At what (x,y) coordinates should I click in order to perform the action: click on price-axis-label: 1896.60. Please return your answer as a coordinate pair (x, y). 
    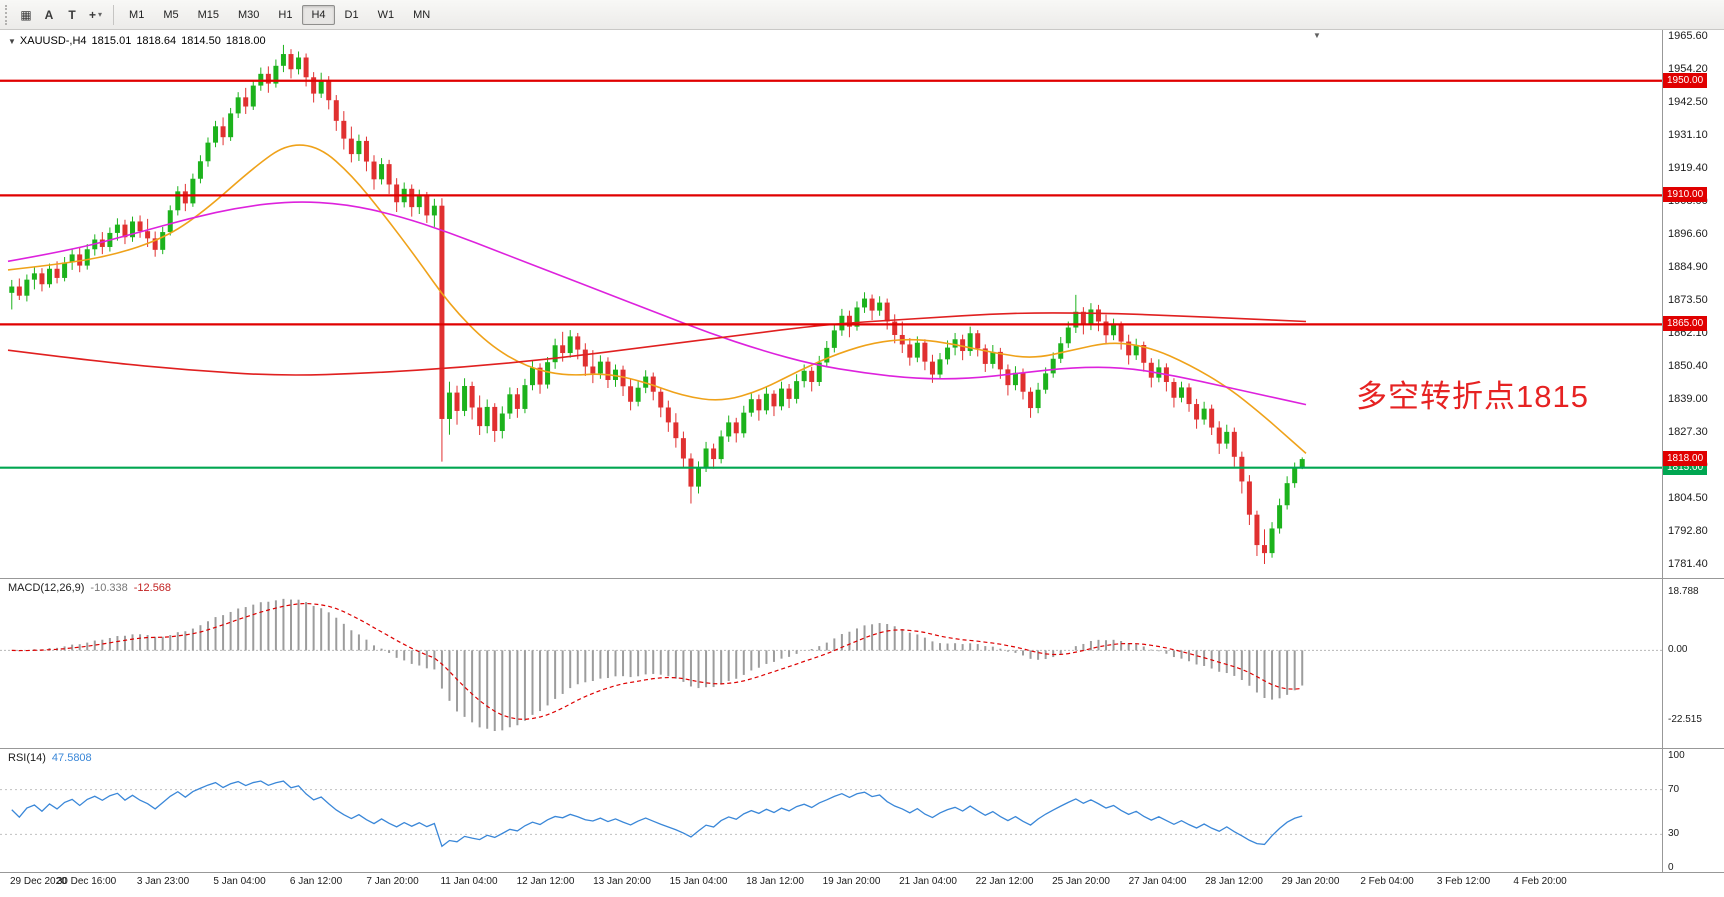
    Looking at the image, I should click on (1688, 233).